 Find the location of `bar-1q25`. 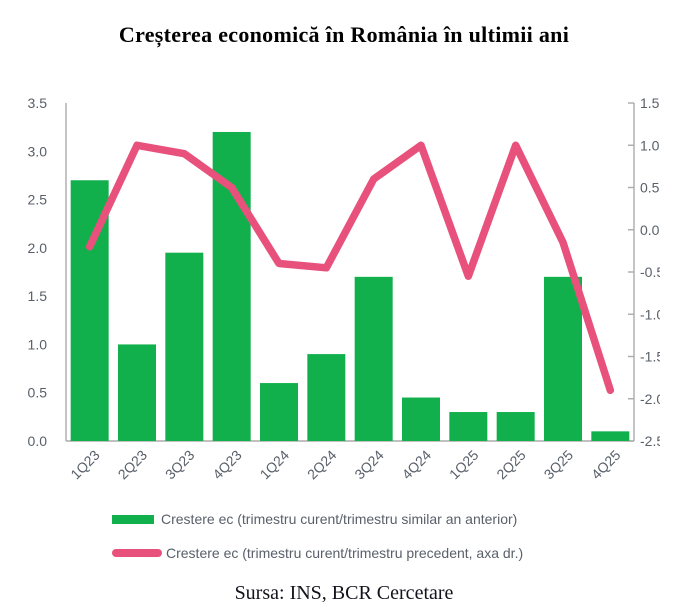

bar-1q25 is located at coordinates (468, 426).